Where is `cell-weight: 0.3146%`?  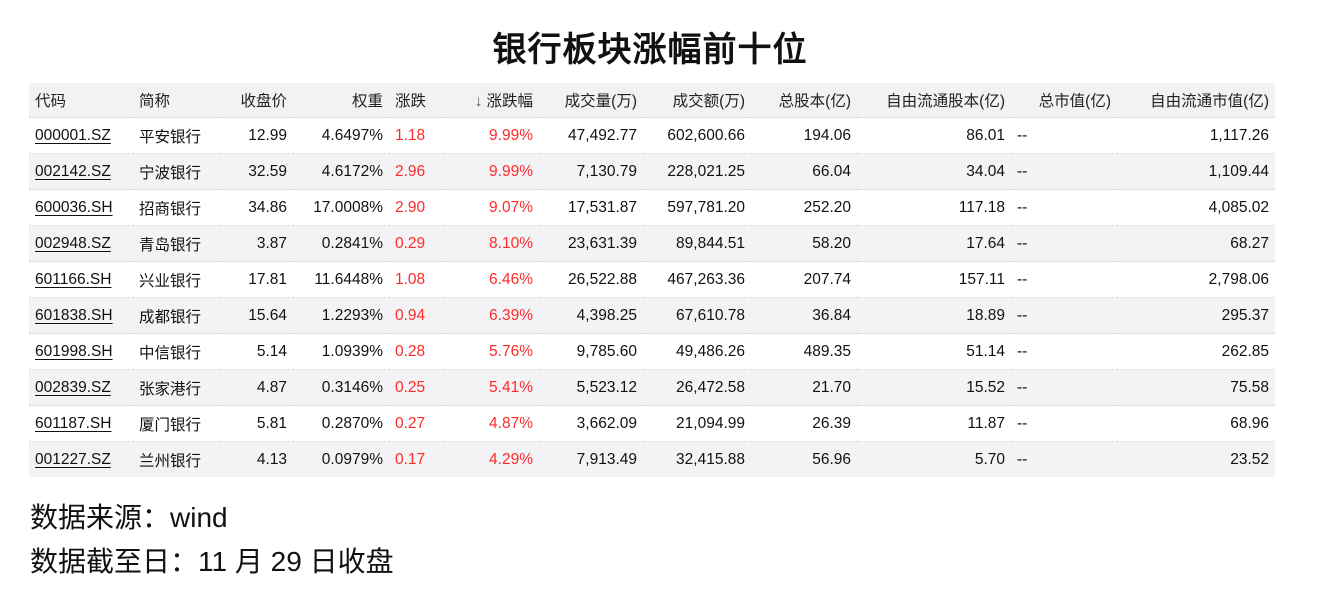 cell-weight: 0.3146% is located at coordinates (341, 387).